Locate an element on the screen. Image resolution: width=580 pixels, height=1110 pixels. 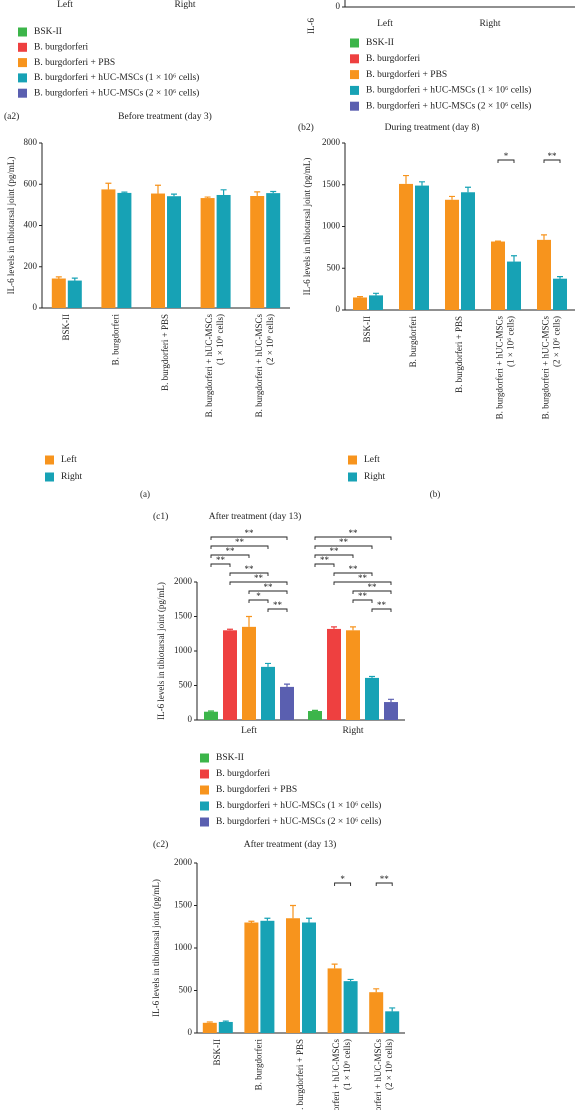
y-tick-label: 1000 is located at coordinates (331, 226).